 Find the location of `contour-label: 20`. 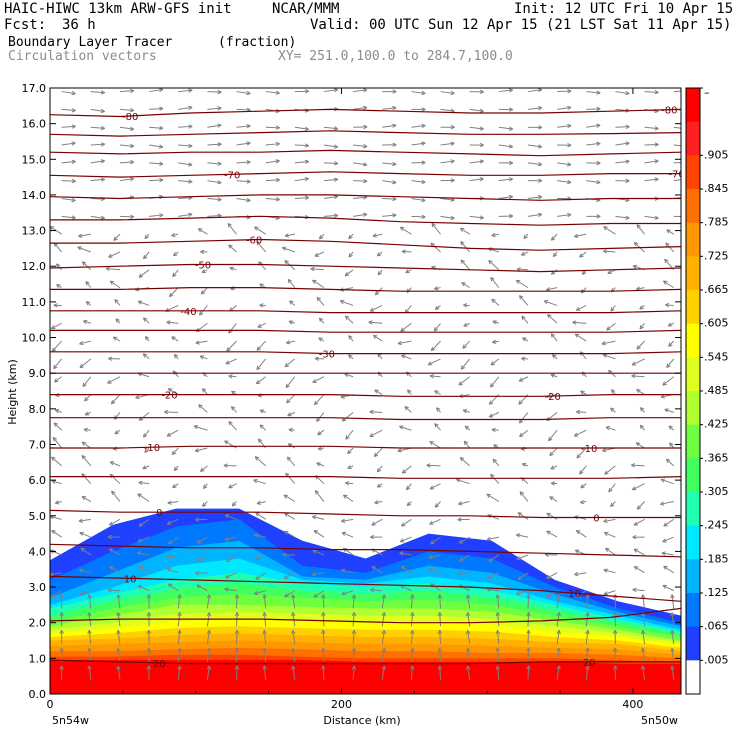

contour-label: 20 is located at coordinates (589, 663).